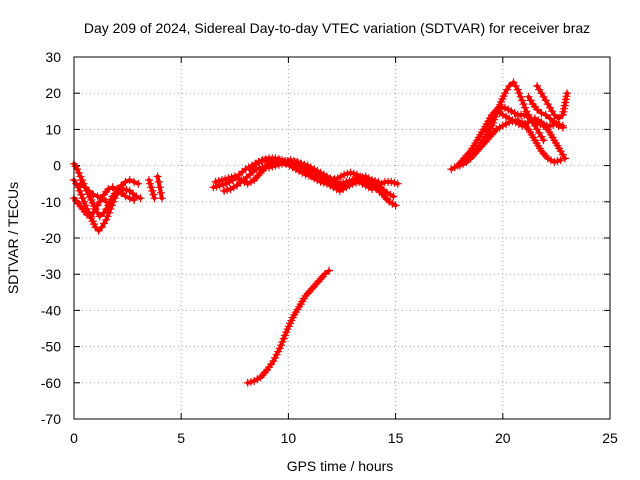  I want to click on y-axis-label: SDTVAR / TECUs, so click(13, 238).